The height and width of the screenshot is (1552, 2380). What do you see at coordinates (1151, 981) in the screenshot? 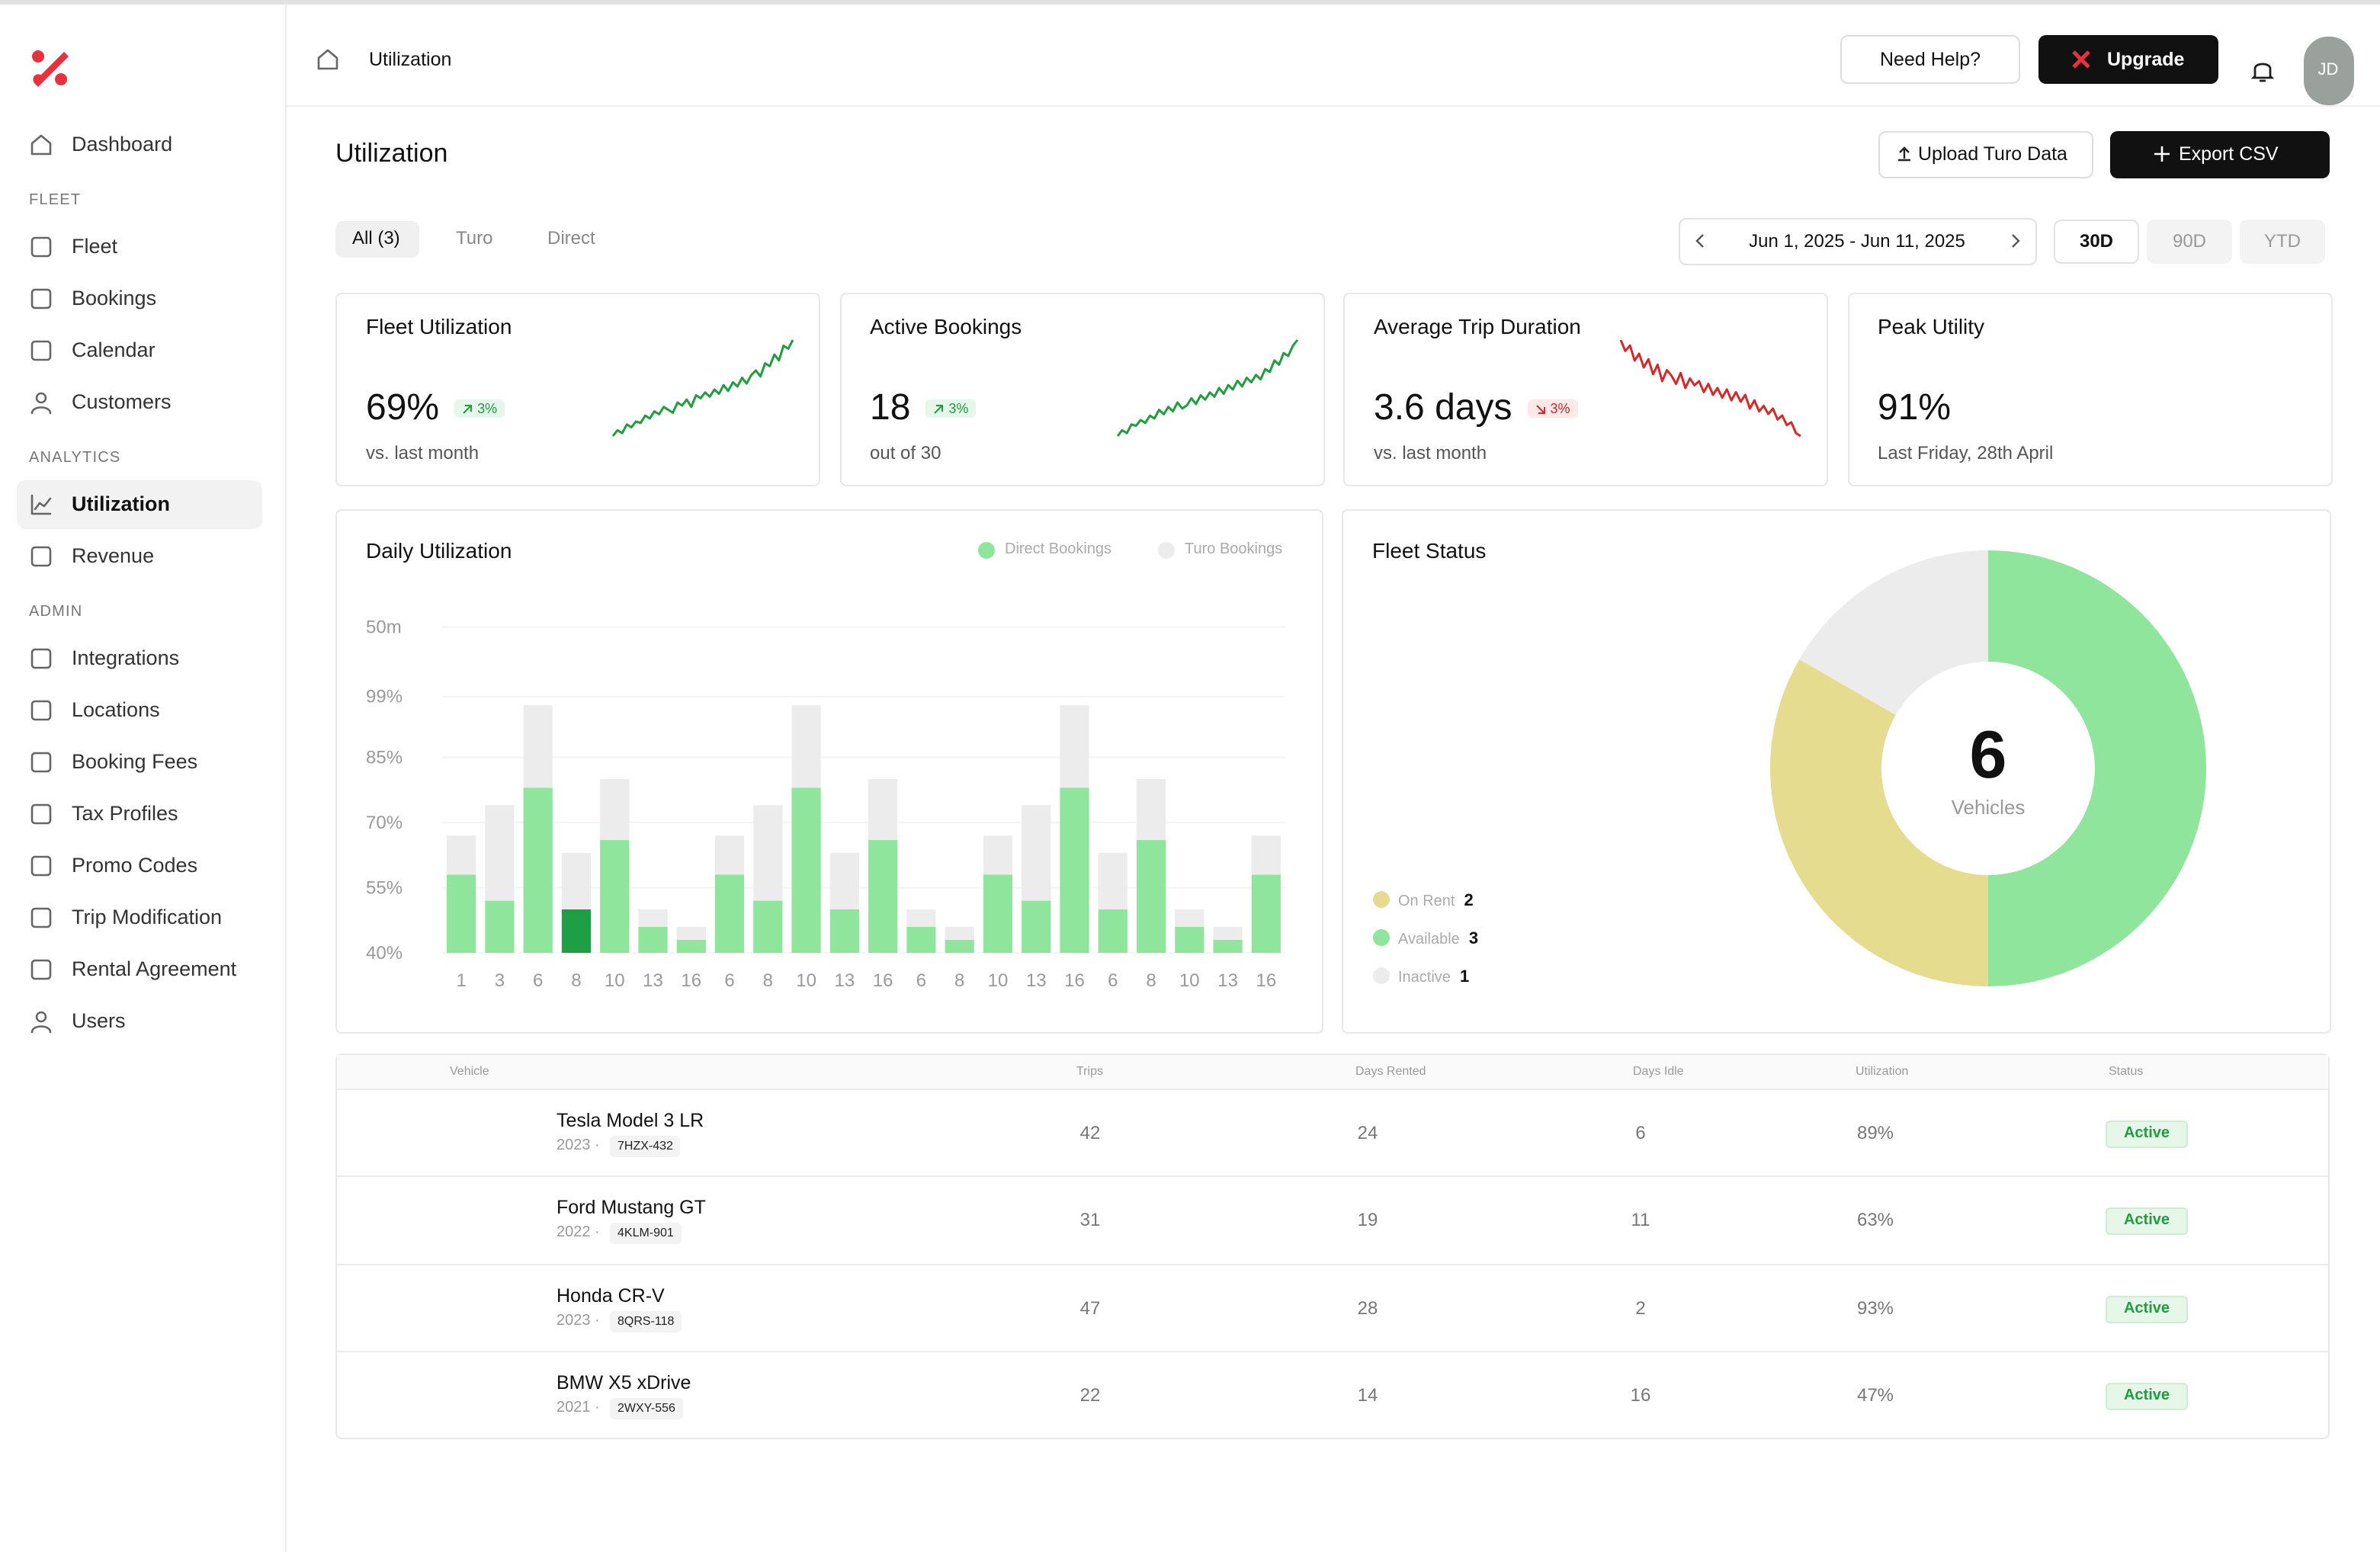
I see `x-tick-label: 8` at bounding box center [1151, 981].